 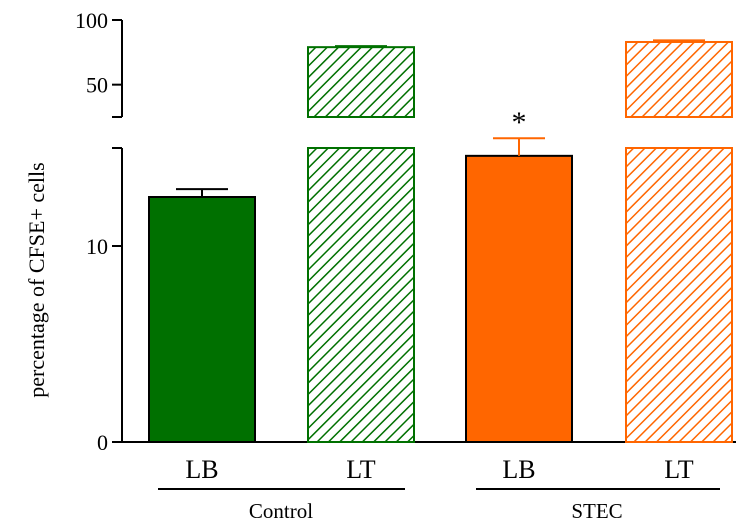 What do you see at coordinates (281, 511) in the screenshot?
I see `group-label: Control` at bounding box center [281, 511].